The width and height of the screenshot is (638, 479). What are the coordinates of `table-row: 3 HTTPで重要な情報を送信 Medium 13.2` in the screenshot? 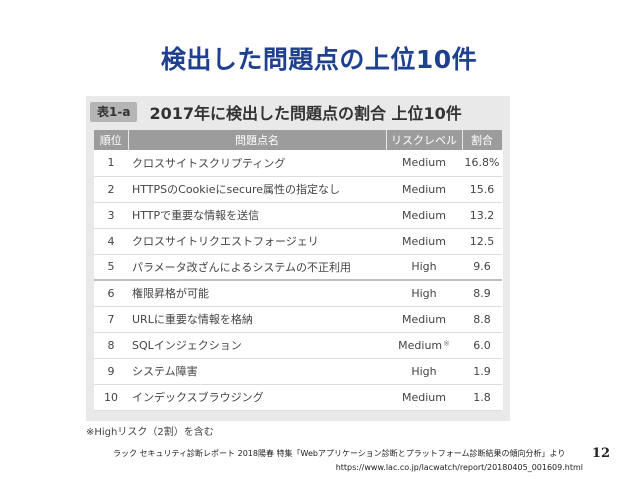 It's located at (298, 215).